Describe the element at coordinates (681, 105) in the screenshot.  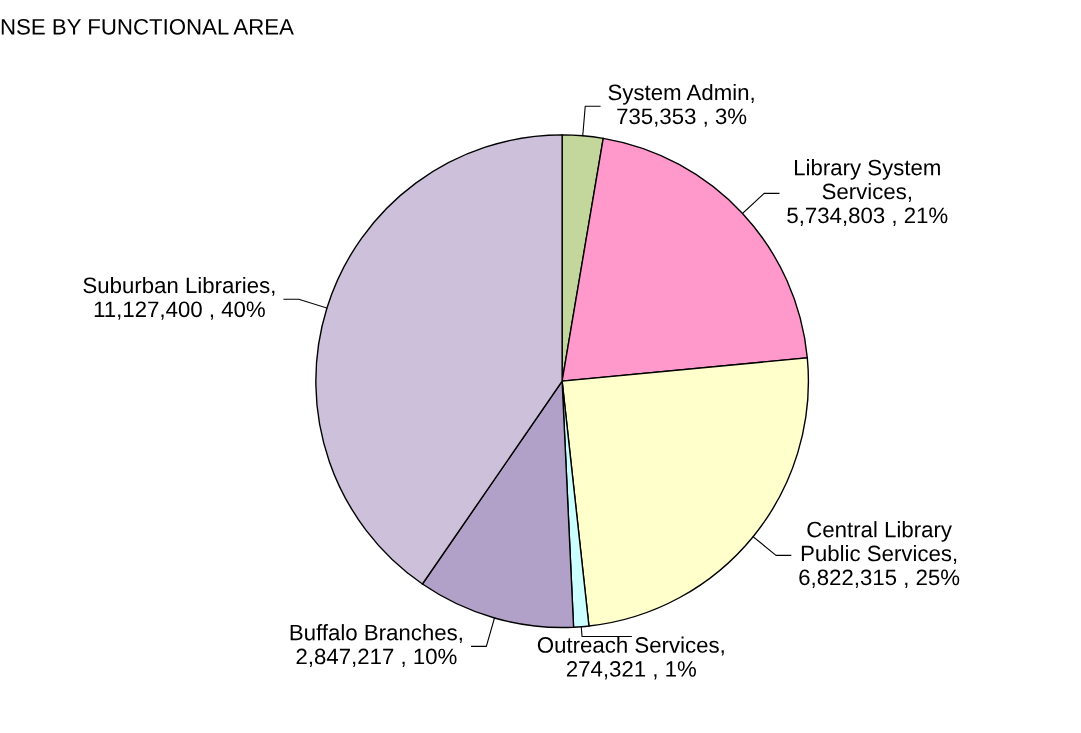
I see `slice-label: System Admin, 735,353 , 3%` at that location.